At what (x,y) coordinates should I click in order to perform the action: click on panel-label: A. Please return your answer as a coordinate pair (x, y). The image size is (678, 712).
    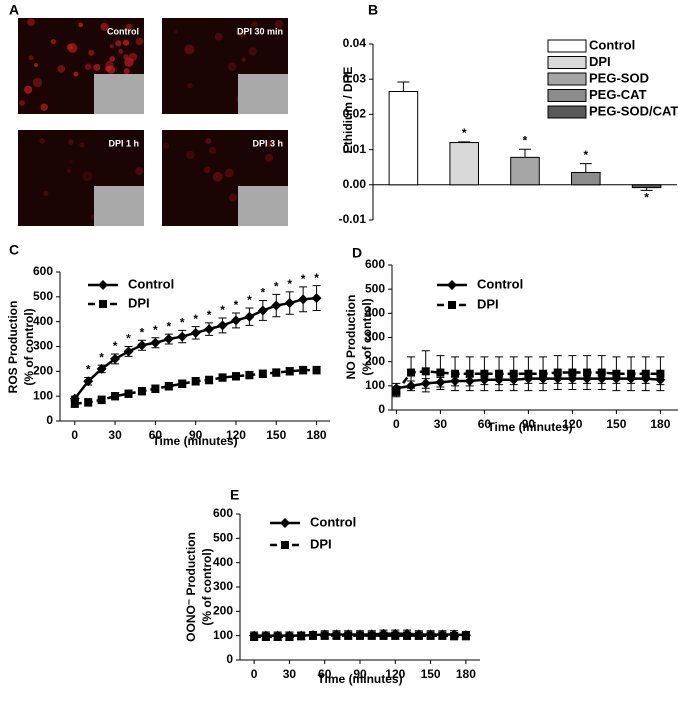
    Looking at the image, I should click on (14, 10).